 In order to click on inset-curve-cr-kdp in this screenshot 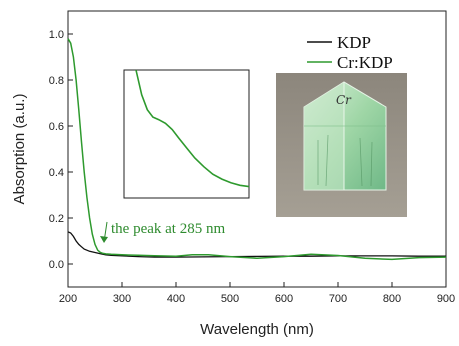, I will do `click(192, 128)`.